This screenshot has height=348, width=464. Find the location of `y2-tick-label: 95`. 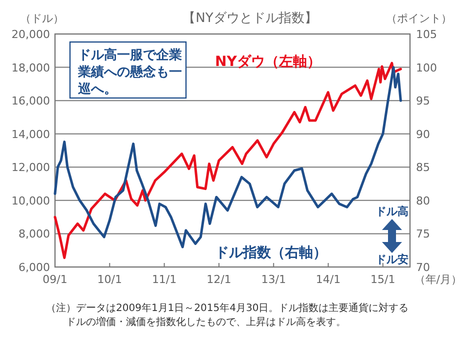

y2-tick-label: 95 is located at coordinates (423, 101).